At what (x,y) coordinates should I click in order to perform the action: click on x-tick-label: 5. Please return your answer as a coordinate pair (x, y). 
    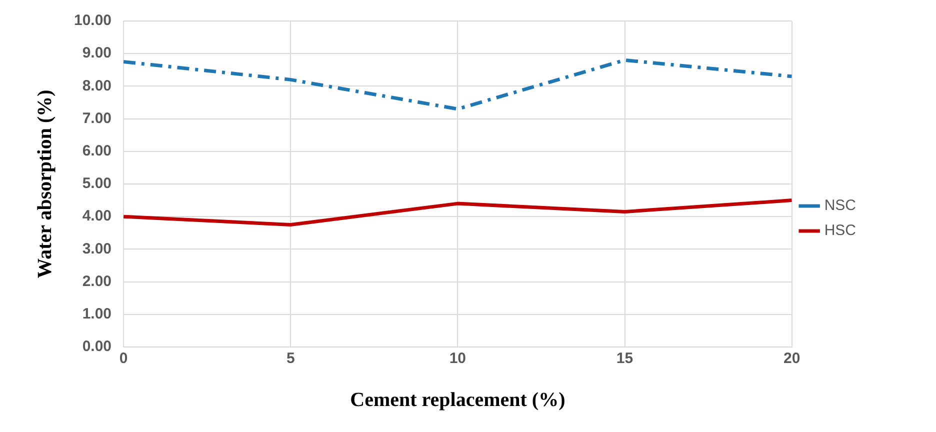
    Looking at the image, I should click on (290, 359).